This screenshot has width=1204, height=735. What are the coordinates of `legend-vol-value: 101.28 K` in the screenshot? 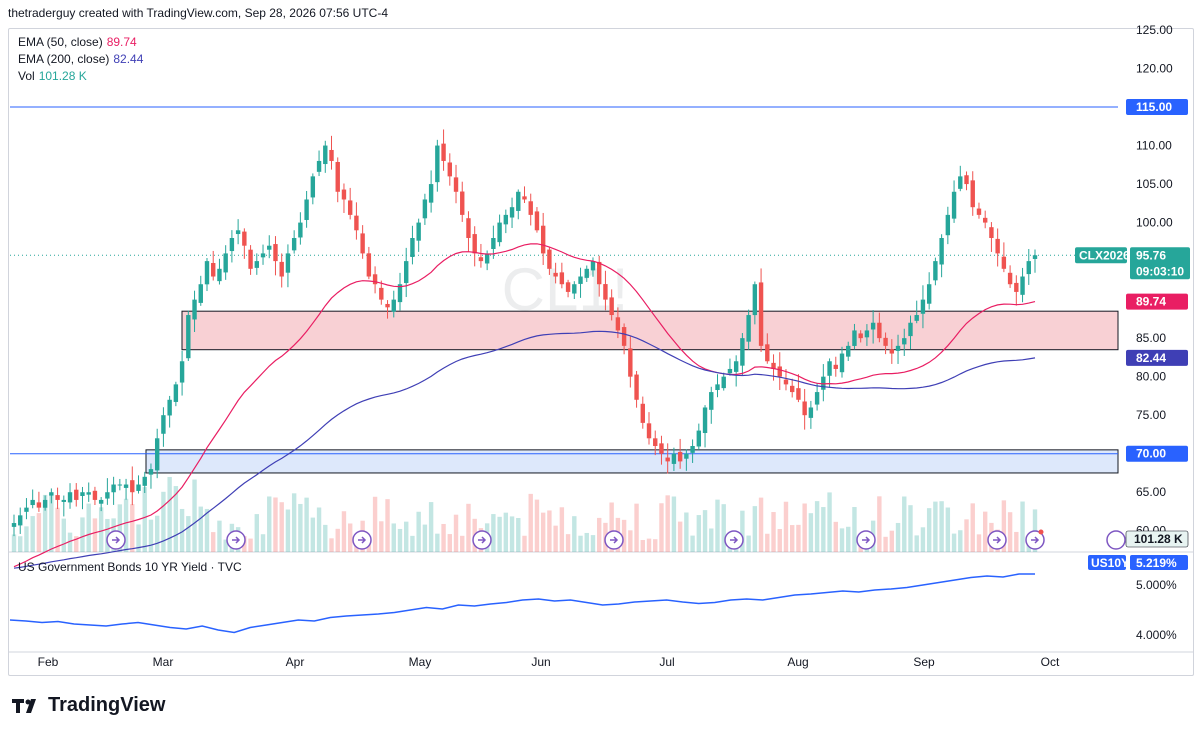 It's located at (62, 76).